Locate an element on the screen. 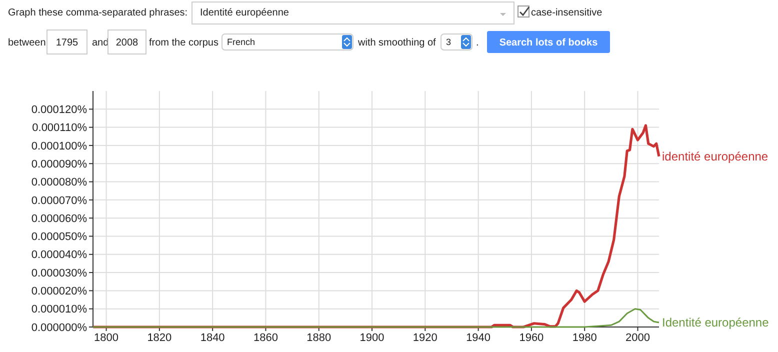  x-tick-label: 1900 is located at coordinates (372, 338).